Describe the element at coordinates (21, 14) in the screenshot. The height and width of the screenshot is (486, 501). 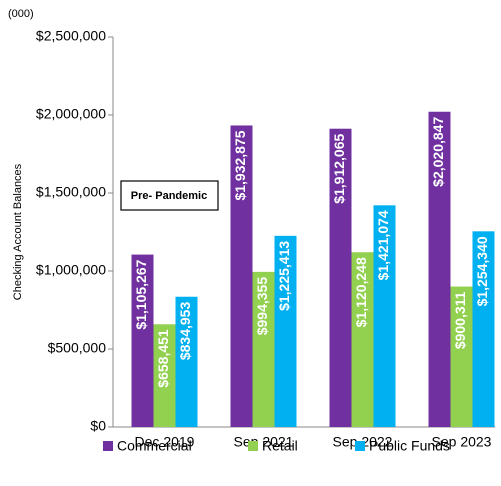
I see `unit-note: (000)` at that location.